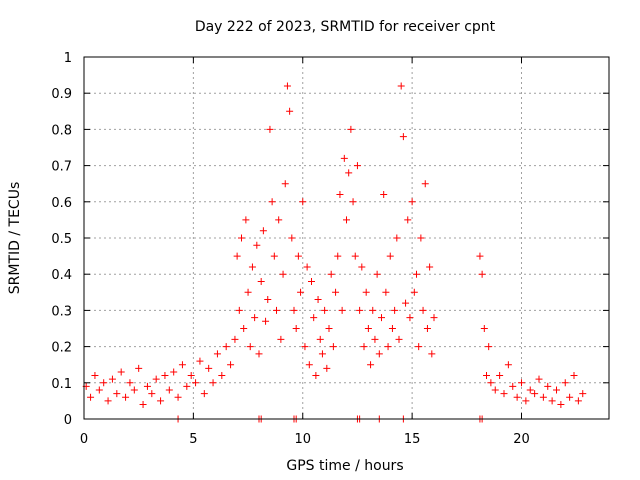 The width and height of the screenshot is (640, 480). I want to click on x-tick-label: 5, so click(193, 439).